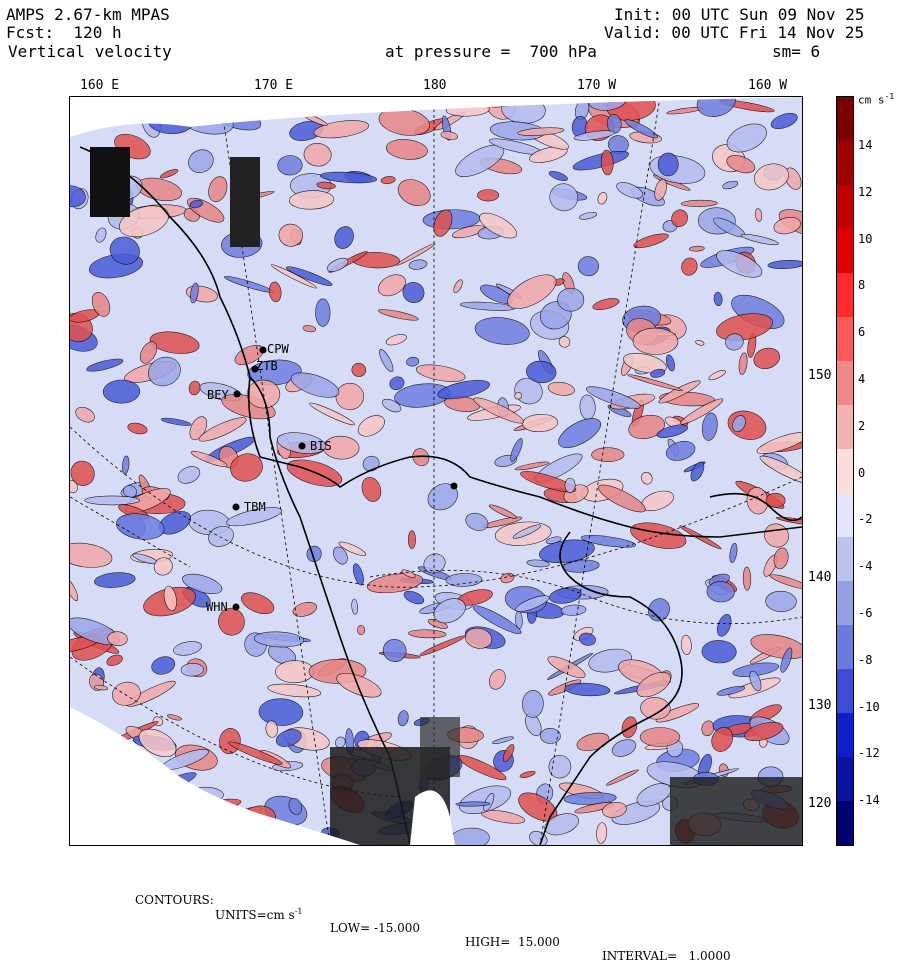  Describe the element at coordinates (768, 85) in the screenshot. I see `lon-label-160w: 160 W` at that location.